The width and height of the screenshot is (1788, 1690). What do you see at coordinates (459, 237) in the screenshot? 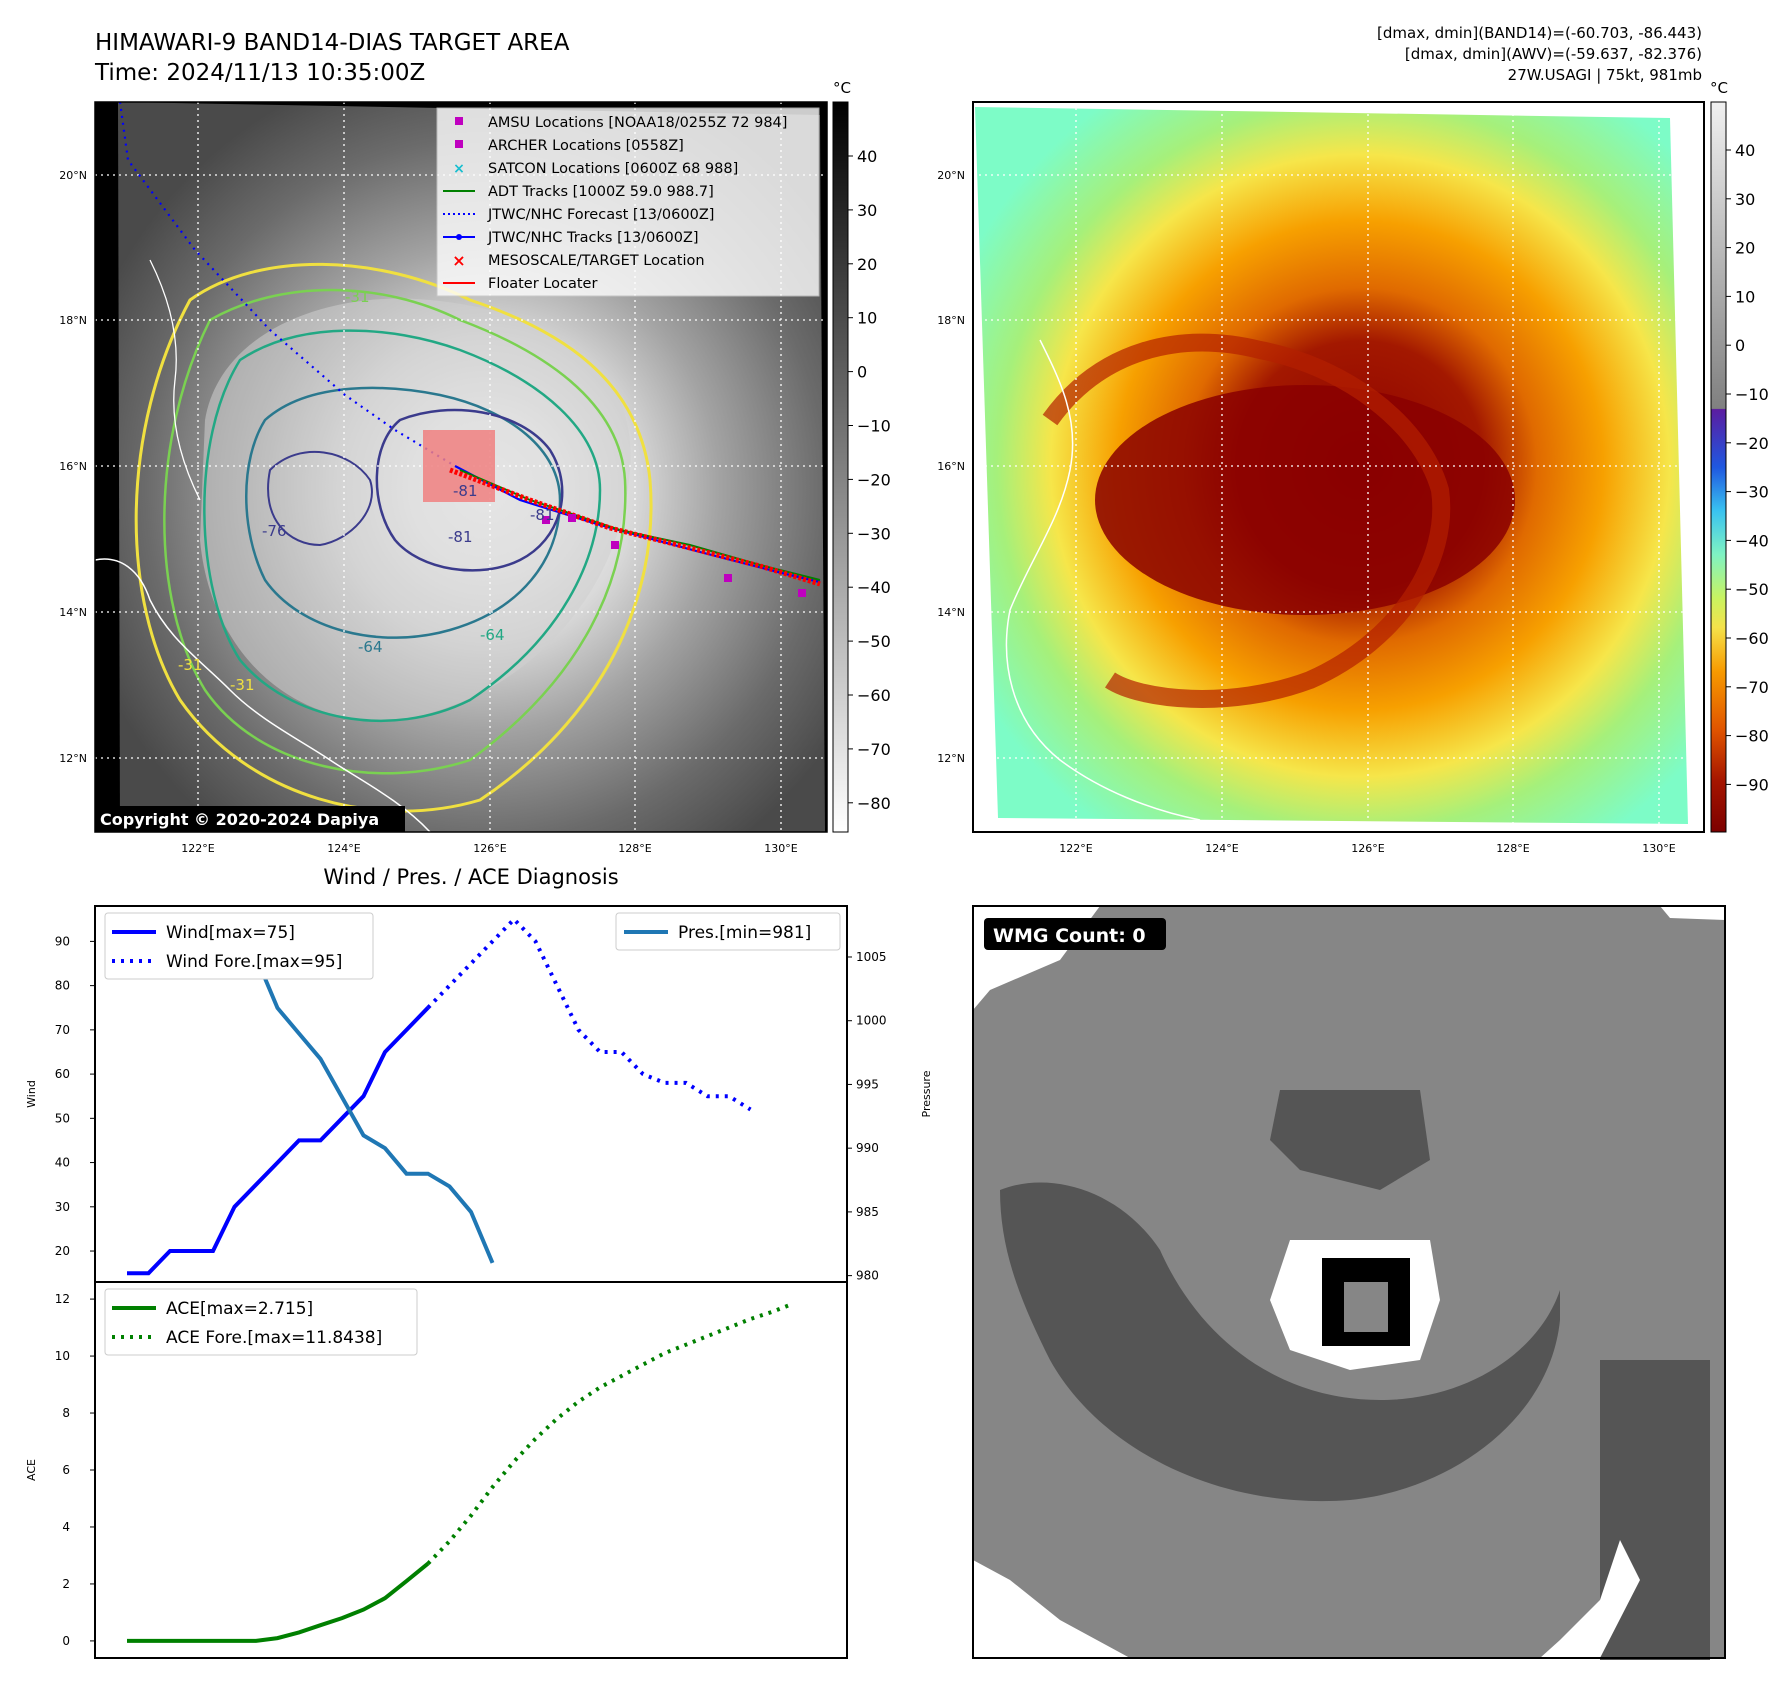
I see `legend-marker-dot` at bounding box center [459, 237].